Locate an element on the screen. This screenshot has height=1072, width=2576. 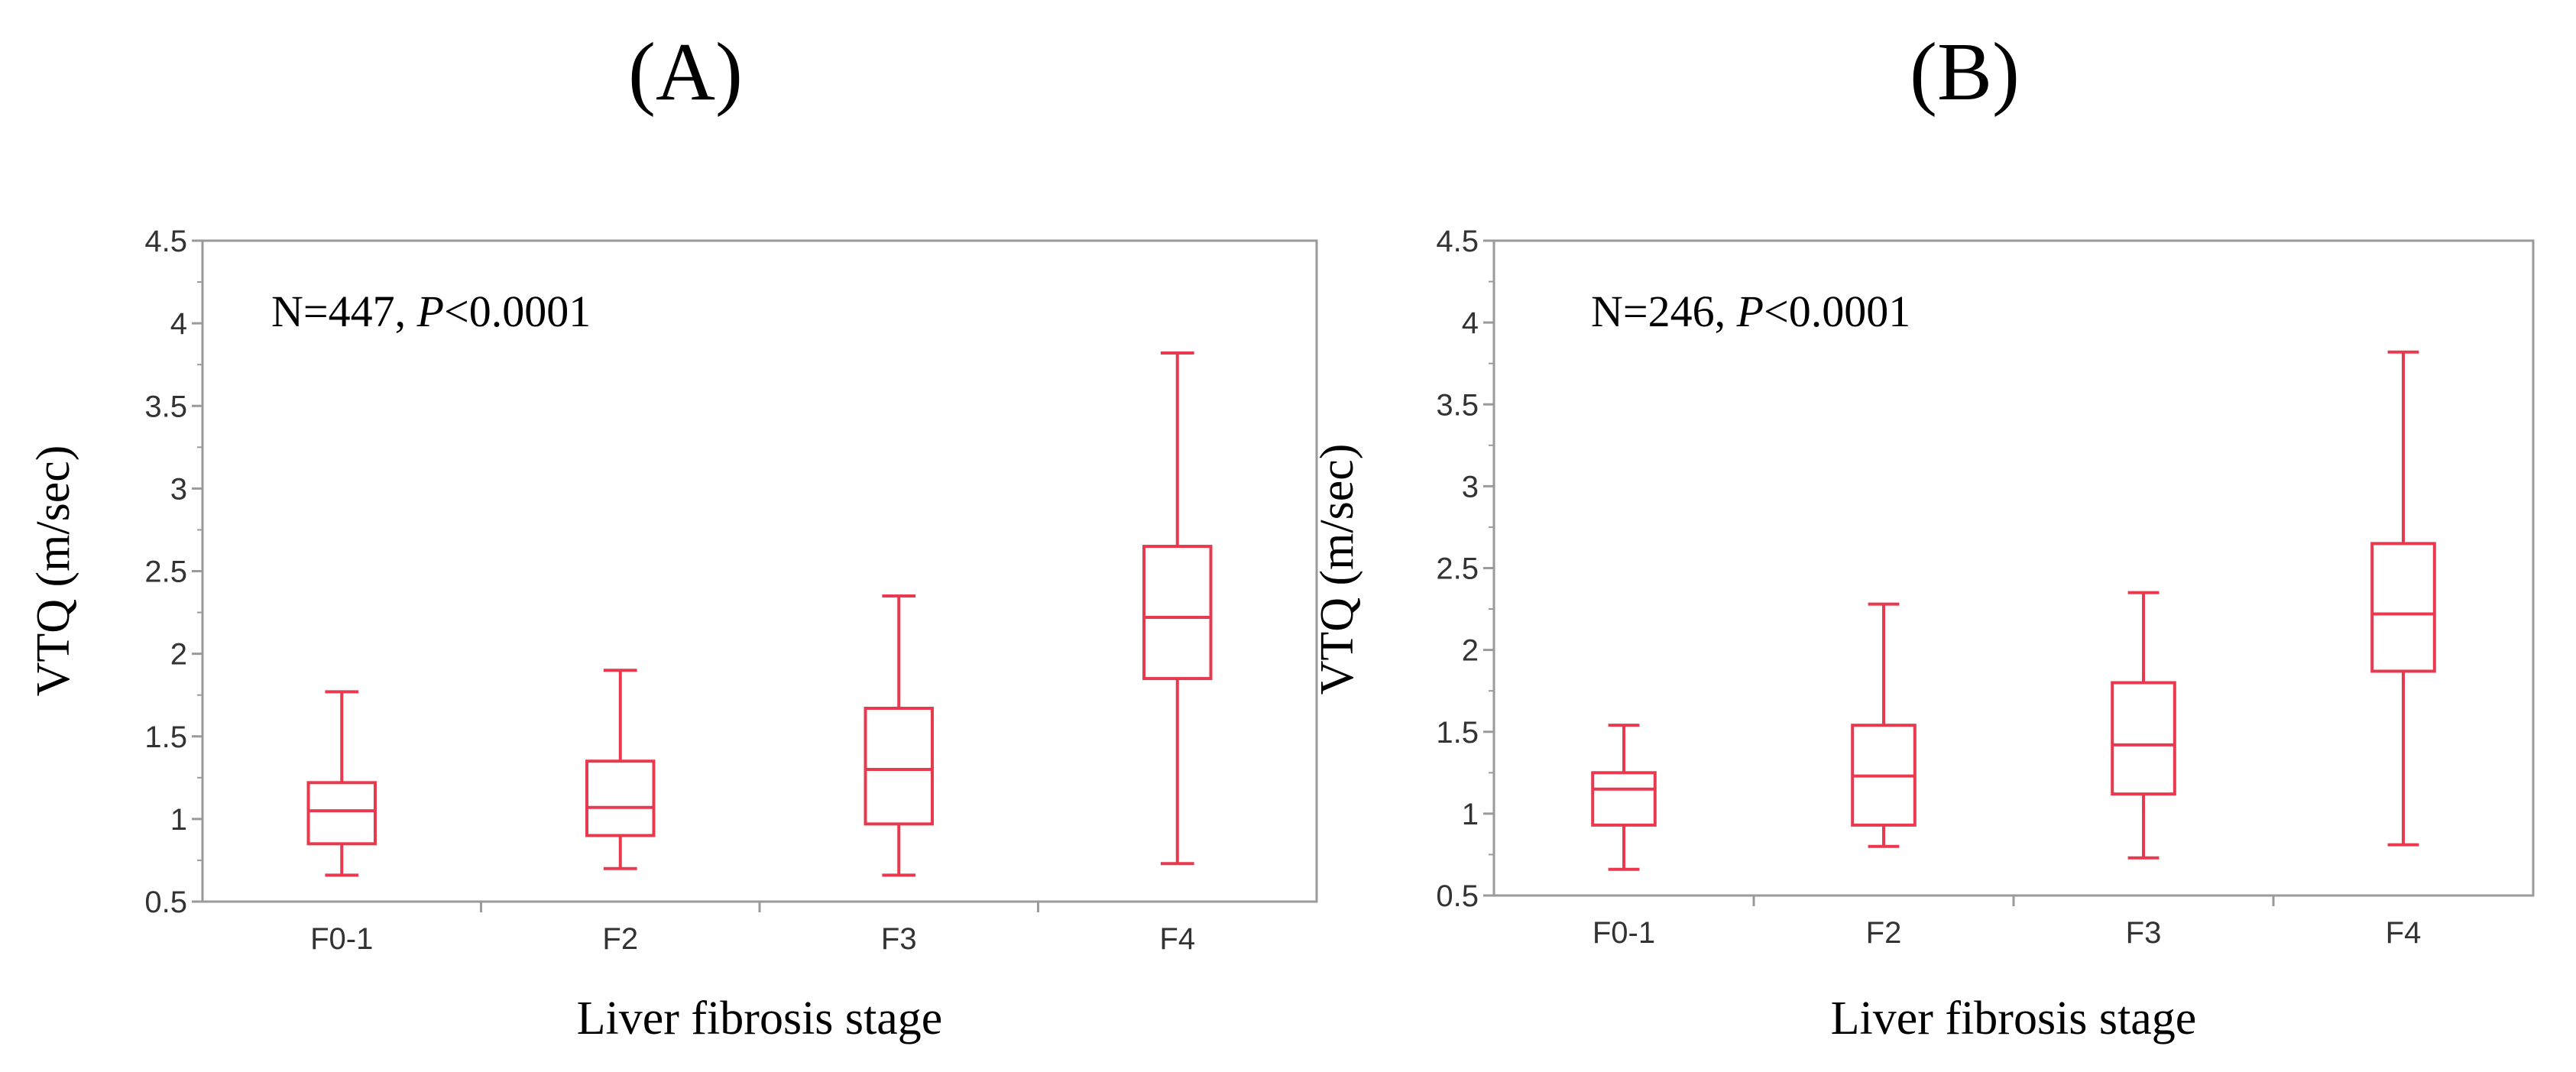
panel-b-box-f0-1-iqr-box is located at coordinates (1624, 799).